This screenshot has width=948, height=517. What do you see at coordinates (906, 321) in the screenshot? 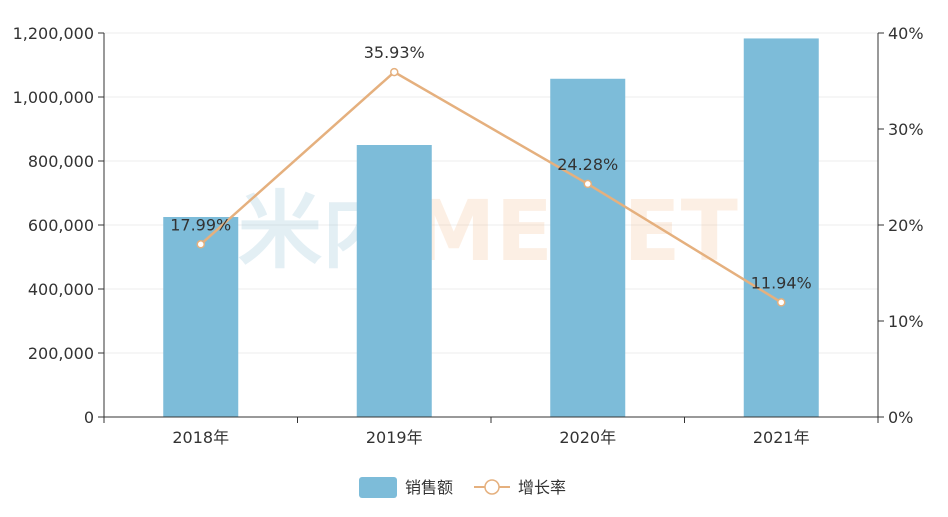
I see `y-right-tick-label: 10%` at bounding box center [906, 321].